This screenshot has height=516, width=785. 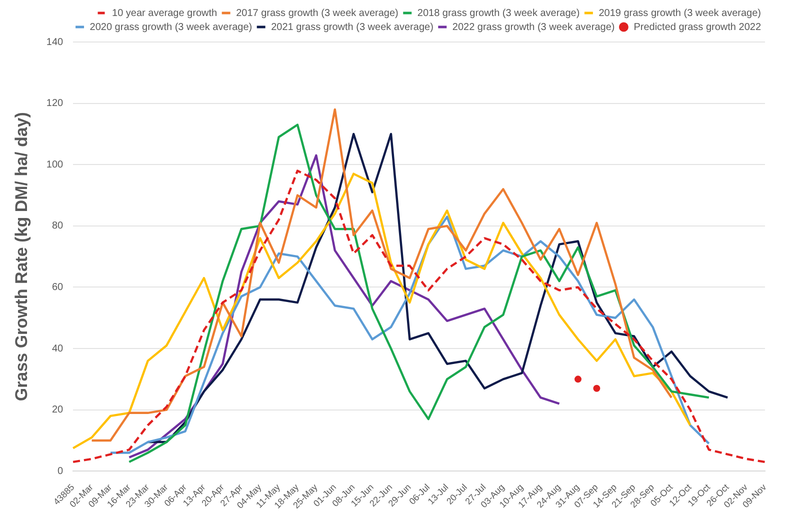 What do you see at coordinates (352, 27) in the screenshot?
I see `legend-label: 2021 grass growth (3 week average)` at bounding box center [352, 27].